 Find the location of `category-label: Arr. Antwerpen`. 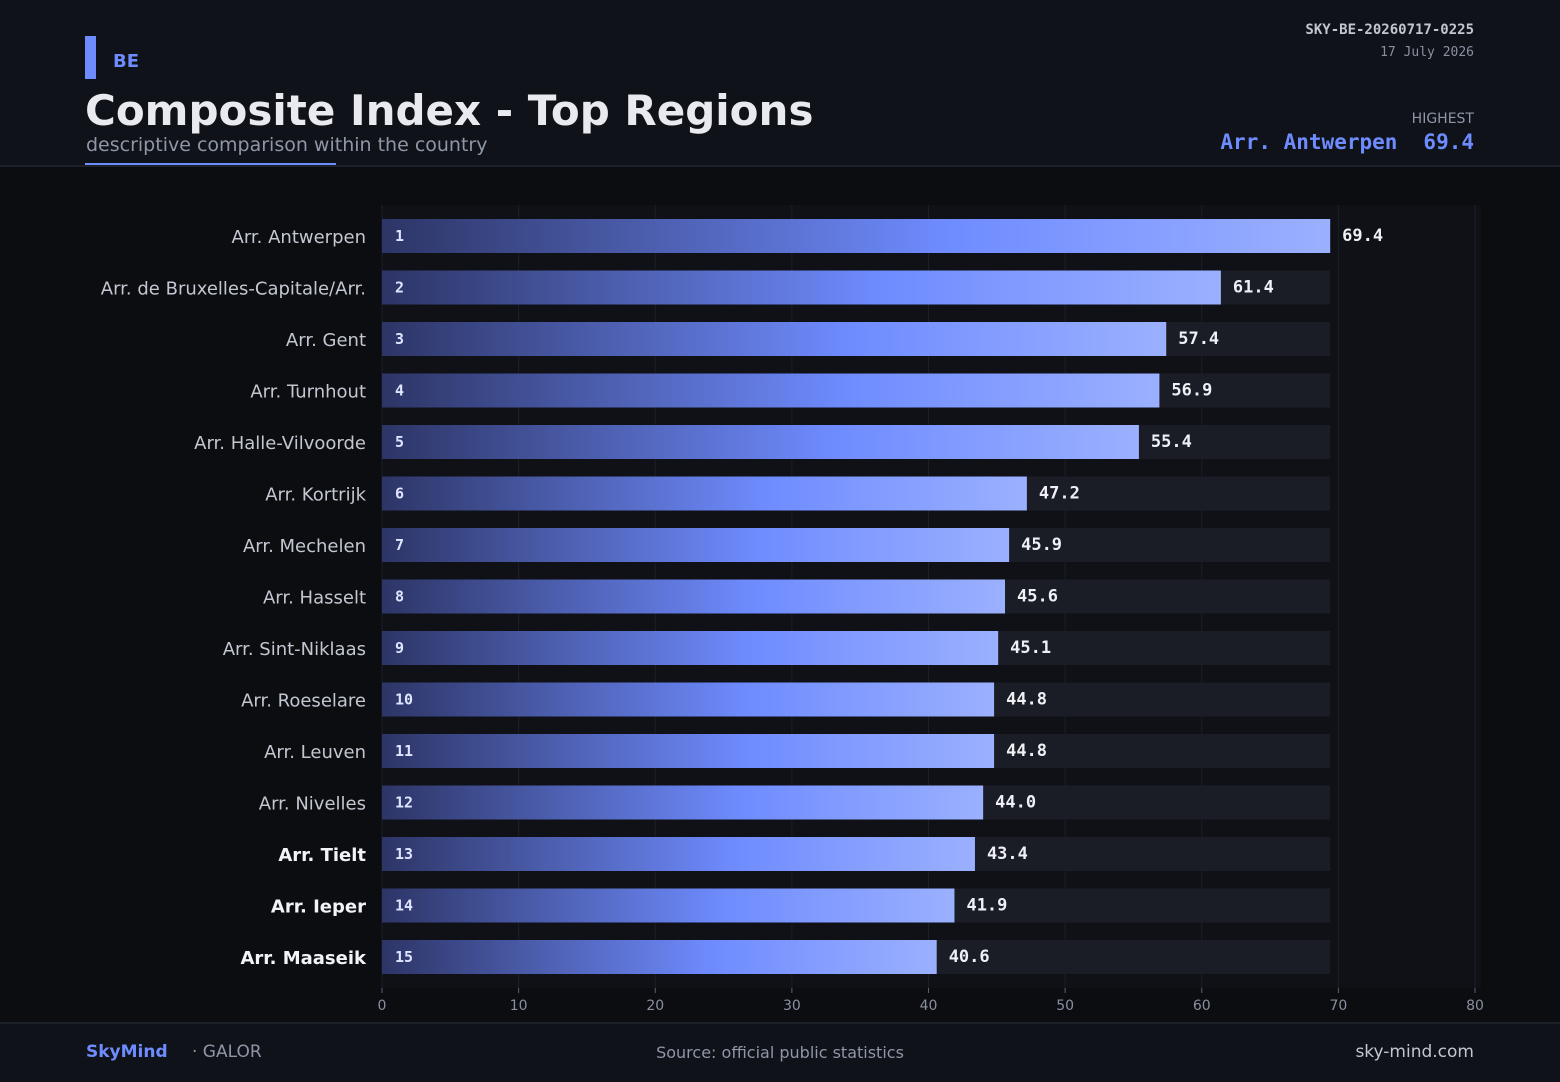

category-label: Arr. Antwerpen is located at coordinates (299, 237).